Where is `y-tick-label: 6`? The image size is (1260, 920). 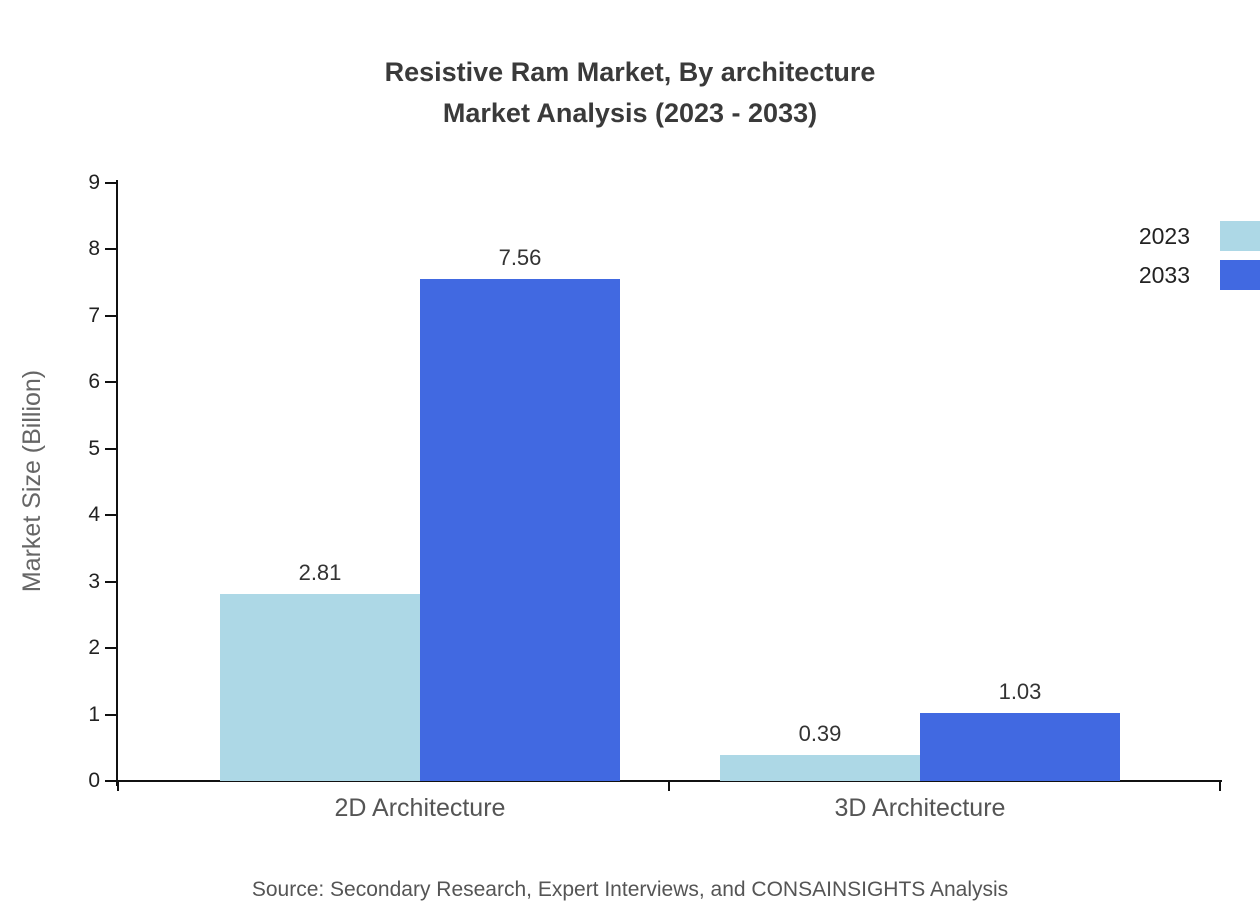
y-tick-label: 6 is located at coordinates (94, 382).